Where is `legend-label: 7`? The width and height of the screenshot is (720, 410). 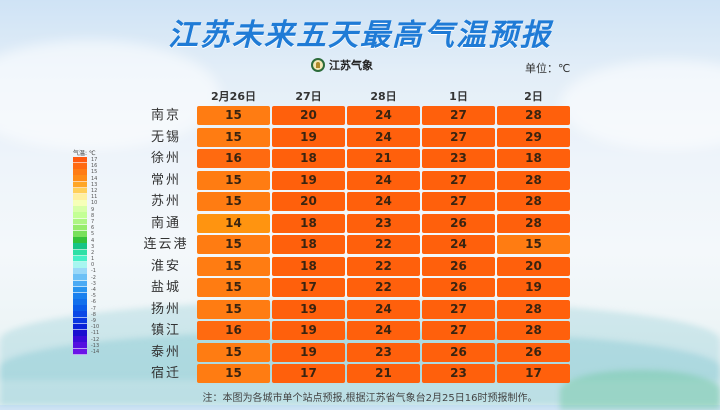 legend-label: 7 is located at coordinates (93, 221).